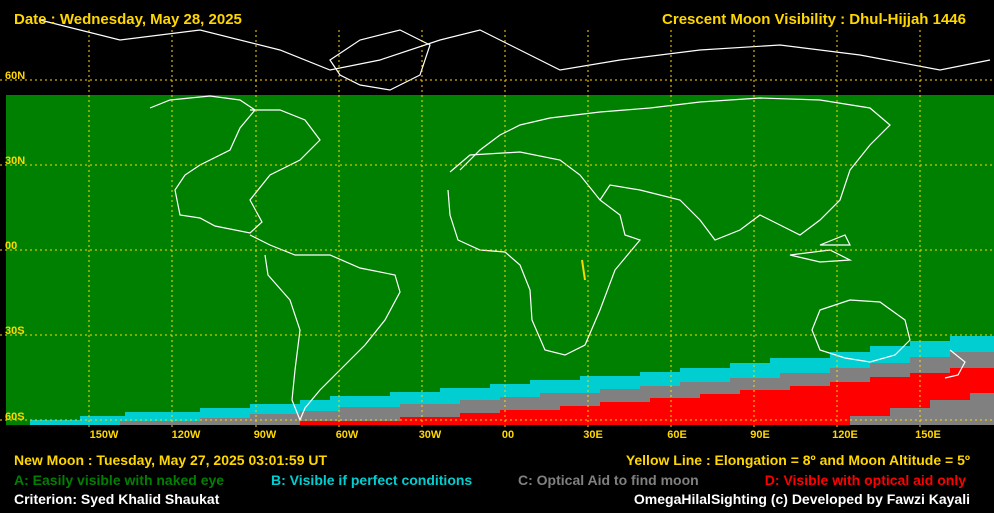 The height and width of the screenshot is (513, 994). What do you see at coordinates (347, 435) in the screenshot?
I see `lon-label-60w: 60W` at bounding box center [347, 435].